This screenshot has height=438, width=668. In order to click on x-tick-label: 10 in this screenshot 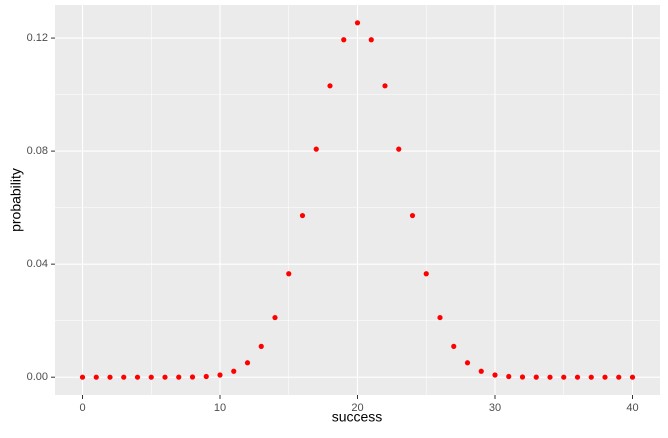, I will do `click(220, 408)`.